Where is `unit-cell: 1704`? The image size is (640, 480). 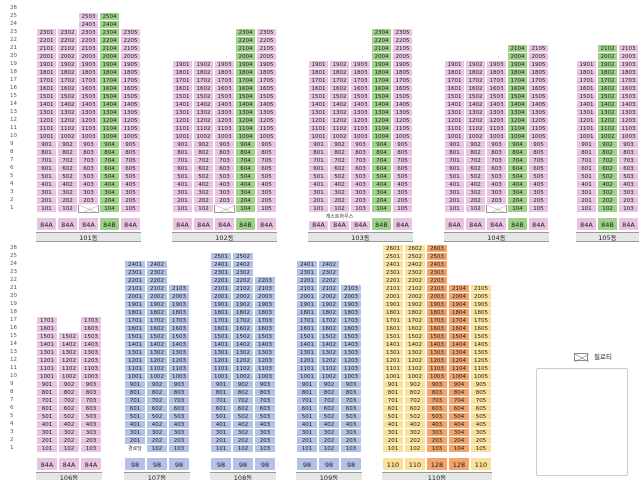
unit-cell: 1704 is located at coordinates (381, 80).